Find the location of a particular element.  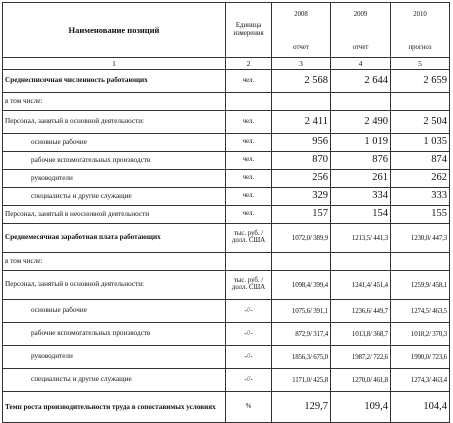

row-label: в том числе: is located at coordinates (114, 261).